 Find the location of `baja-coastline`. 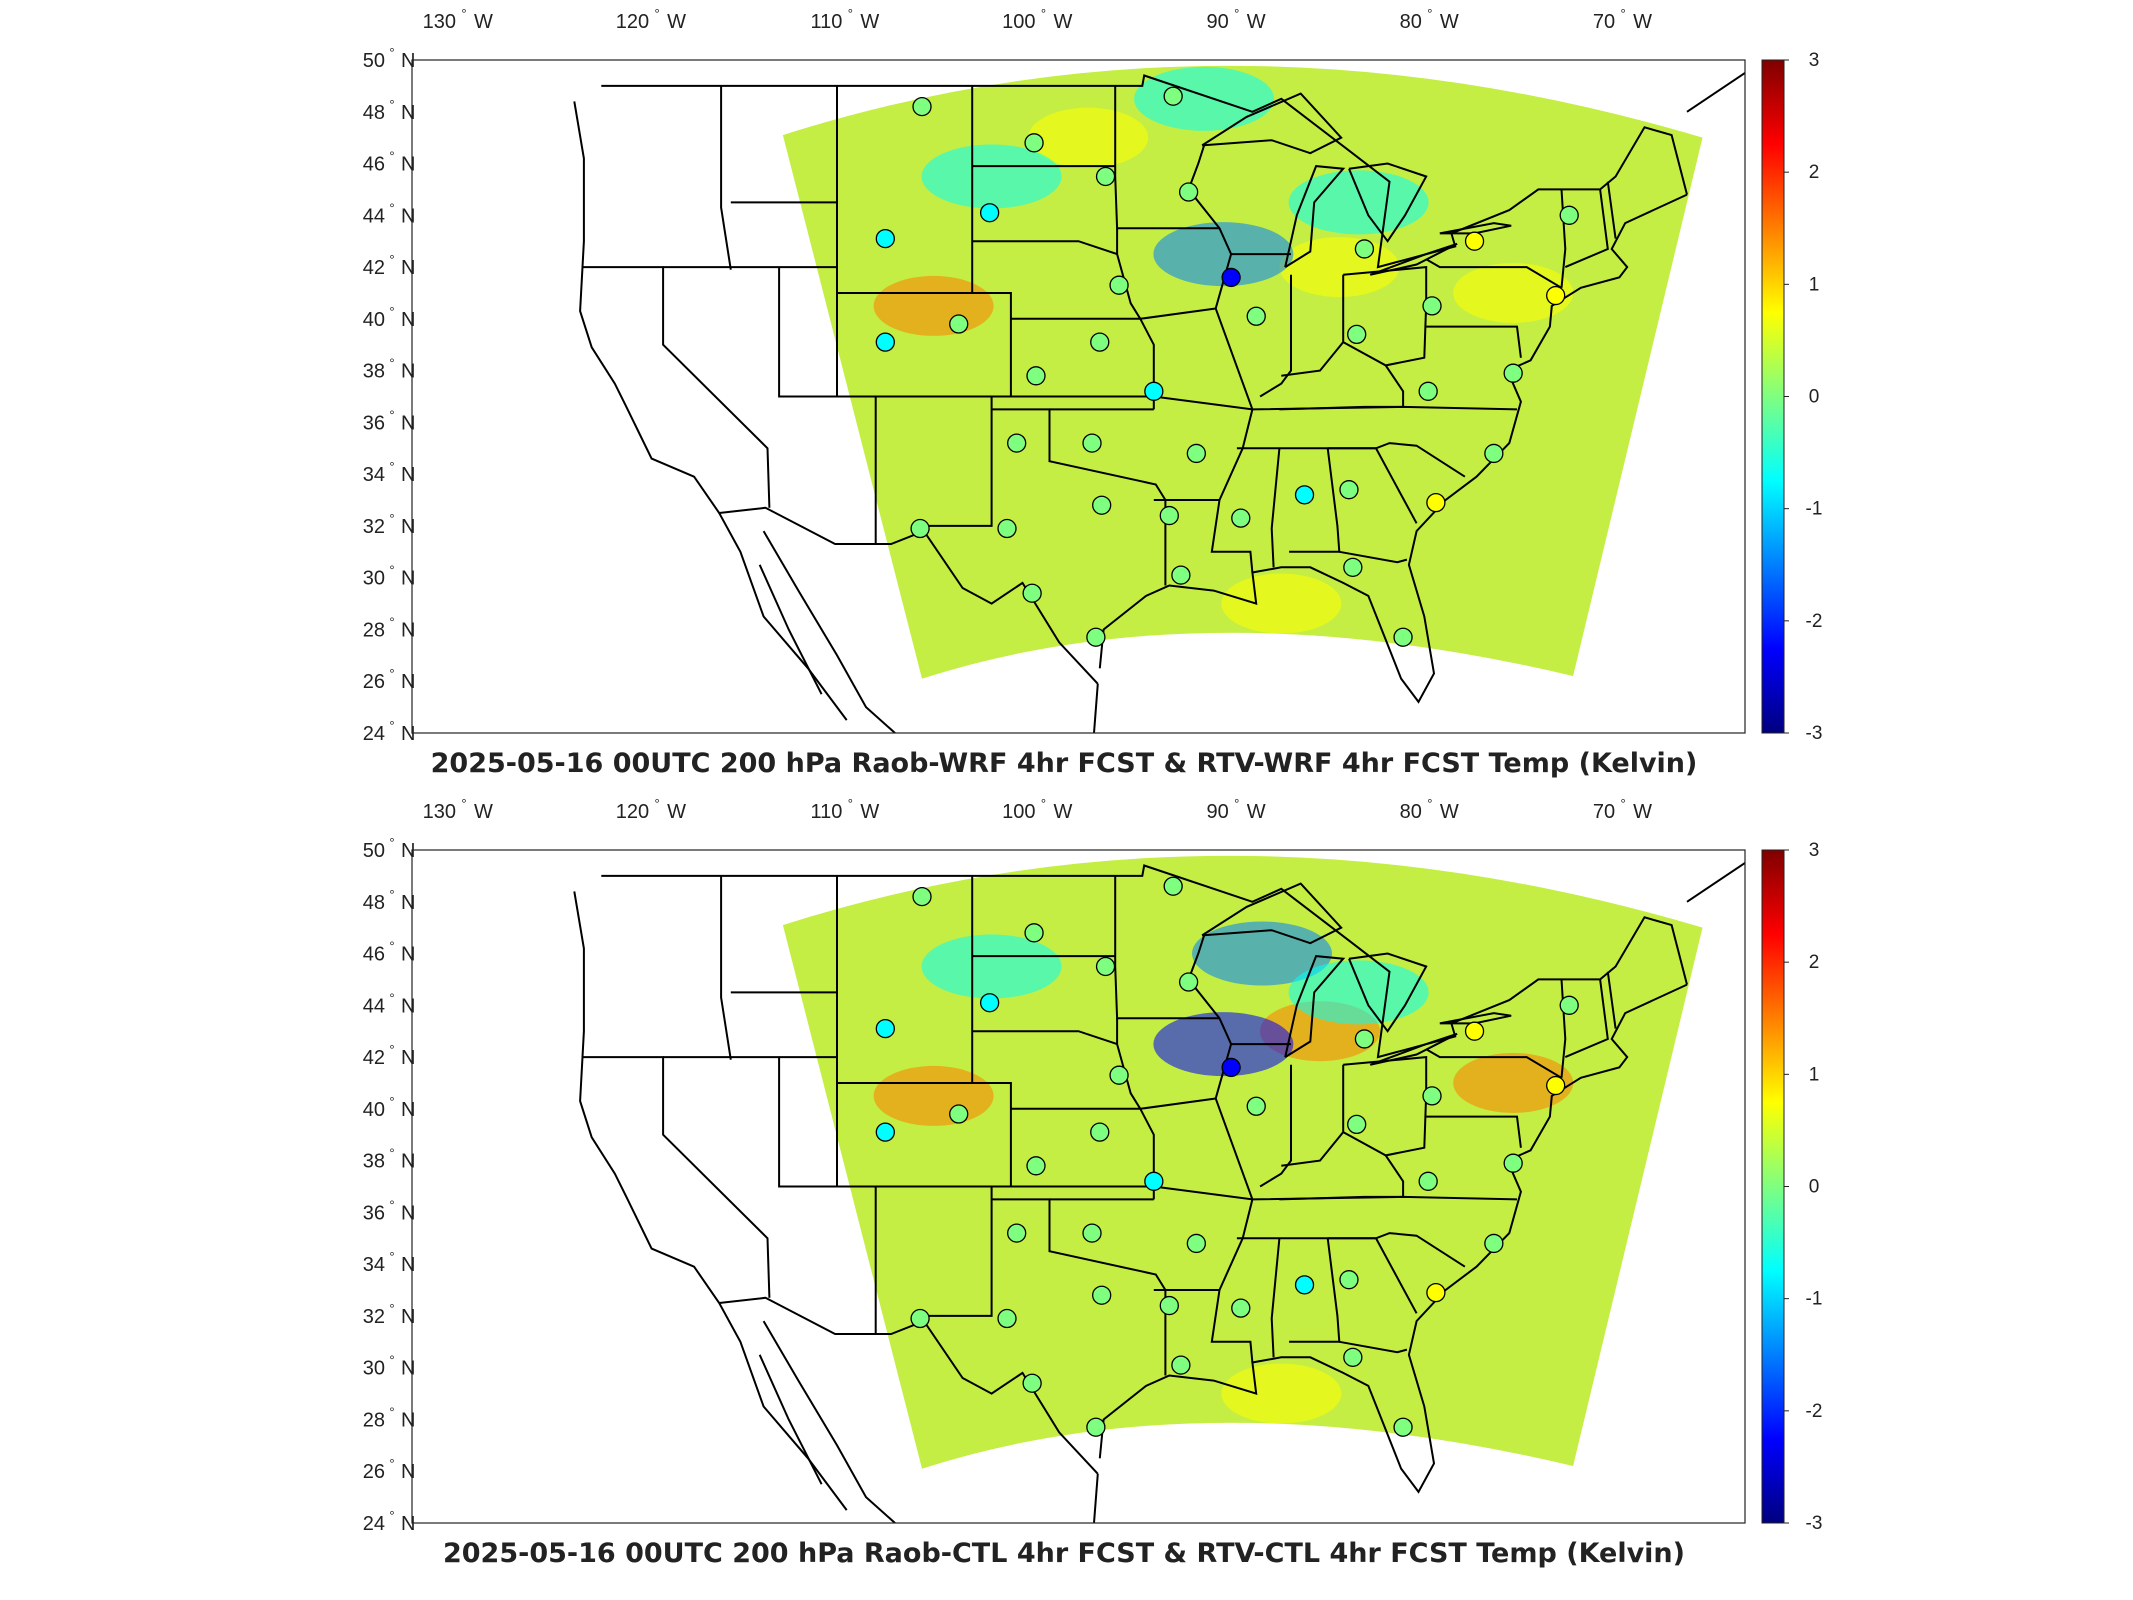

baja-coastline is located at coordinates (829, 631).